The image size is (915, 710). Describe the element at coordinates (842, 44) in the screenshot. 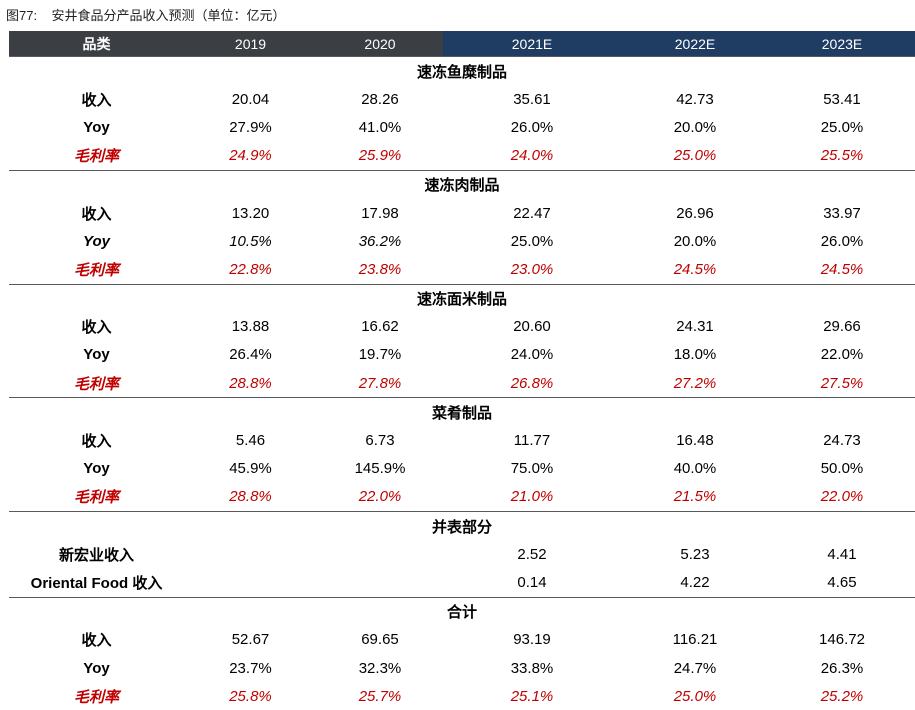

I see `header-year: 2023E` at that location.